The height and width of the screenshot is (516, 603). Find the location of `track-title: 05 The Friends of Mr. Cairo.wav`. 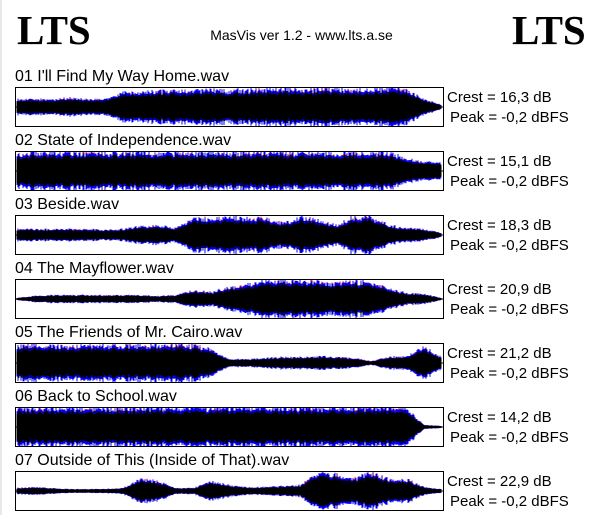

track-title: 05 The Friends of Mr. Cairo.wav is located at coordinates (129, 332).